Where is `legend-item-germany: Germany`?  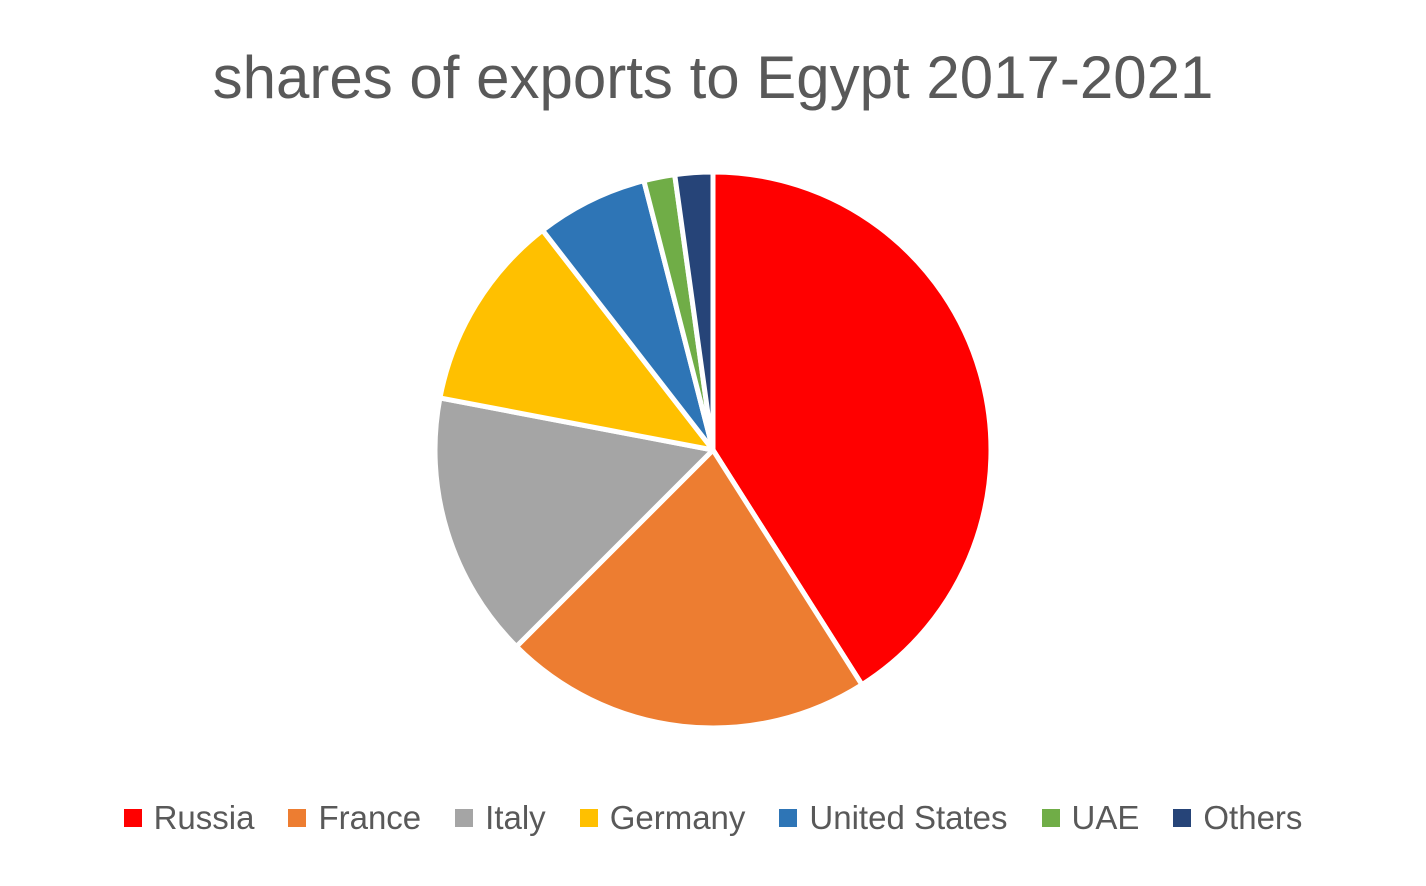
legend-item-germany: Germany is located at coordinates (662, 818).